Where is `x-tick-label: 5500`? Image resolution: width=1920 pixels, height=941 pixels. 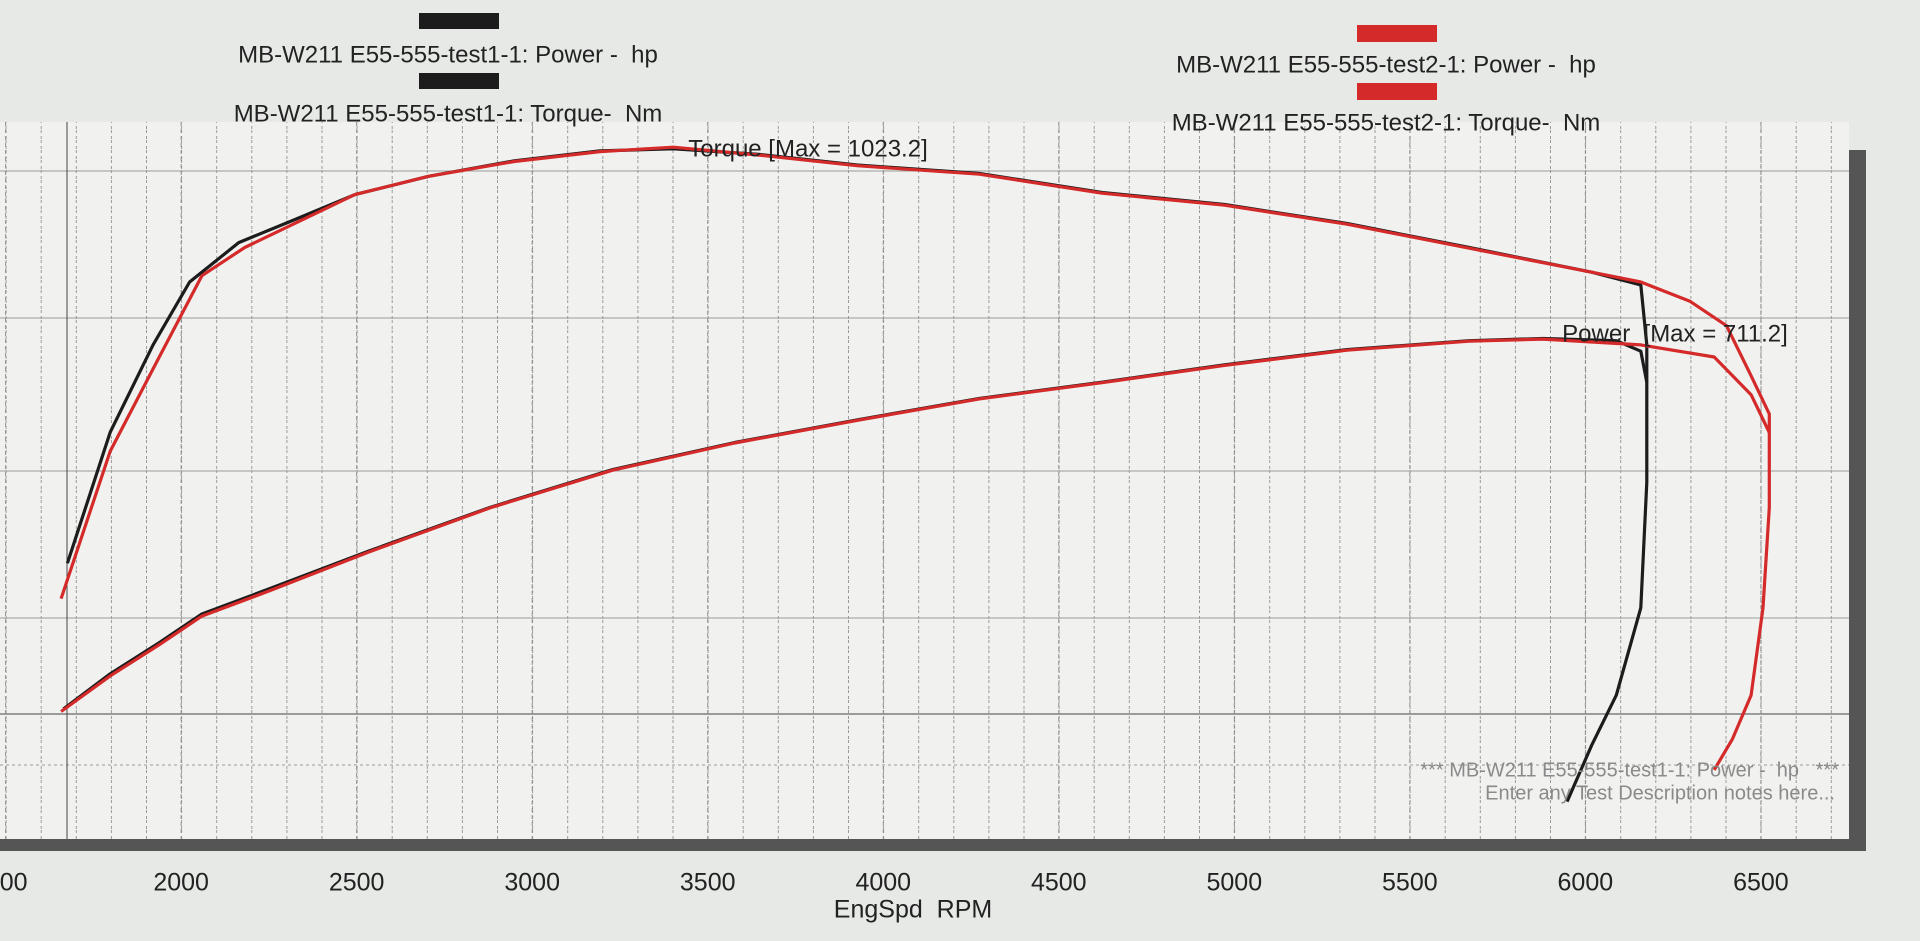
x-tick-label: 5500 is located at coordinates (1410, 883).